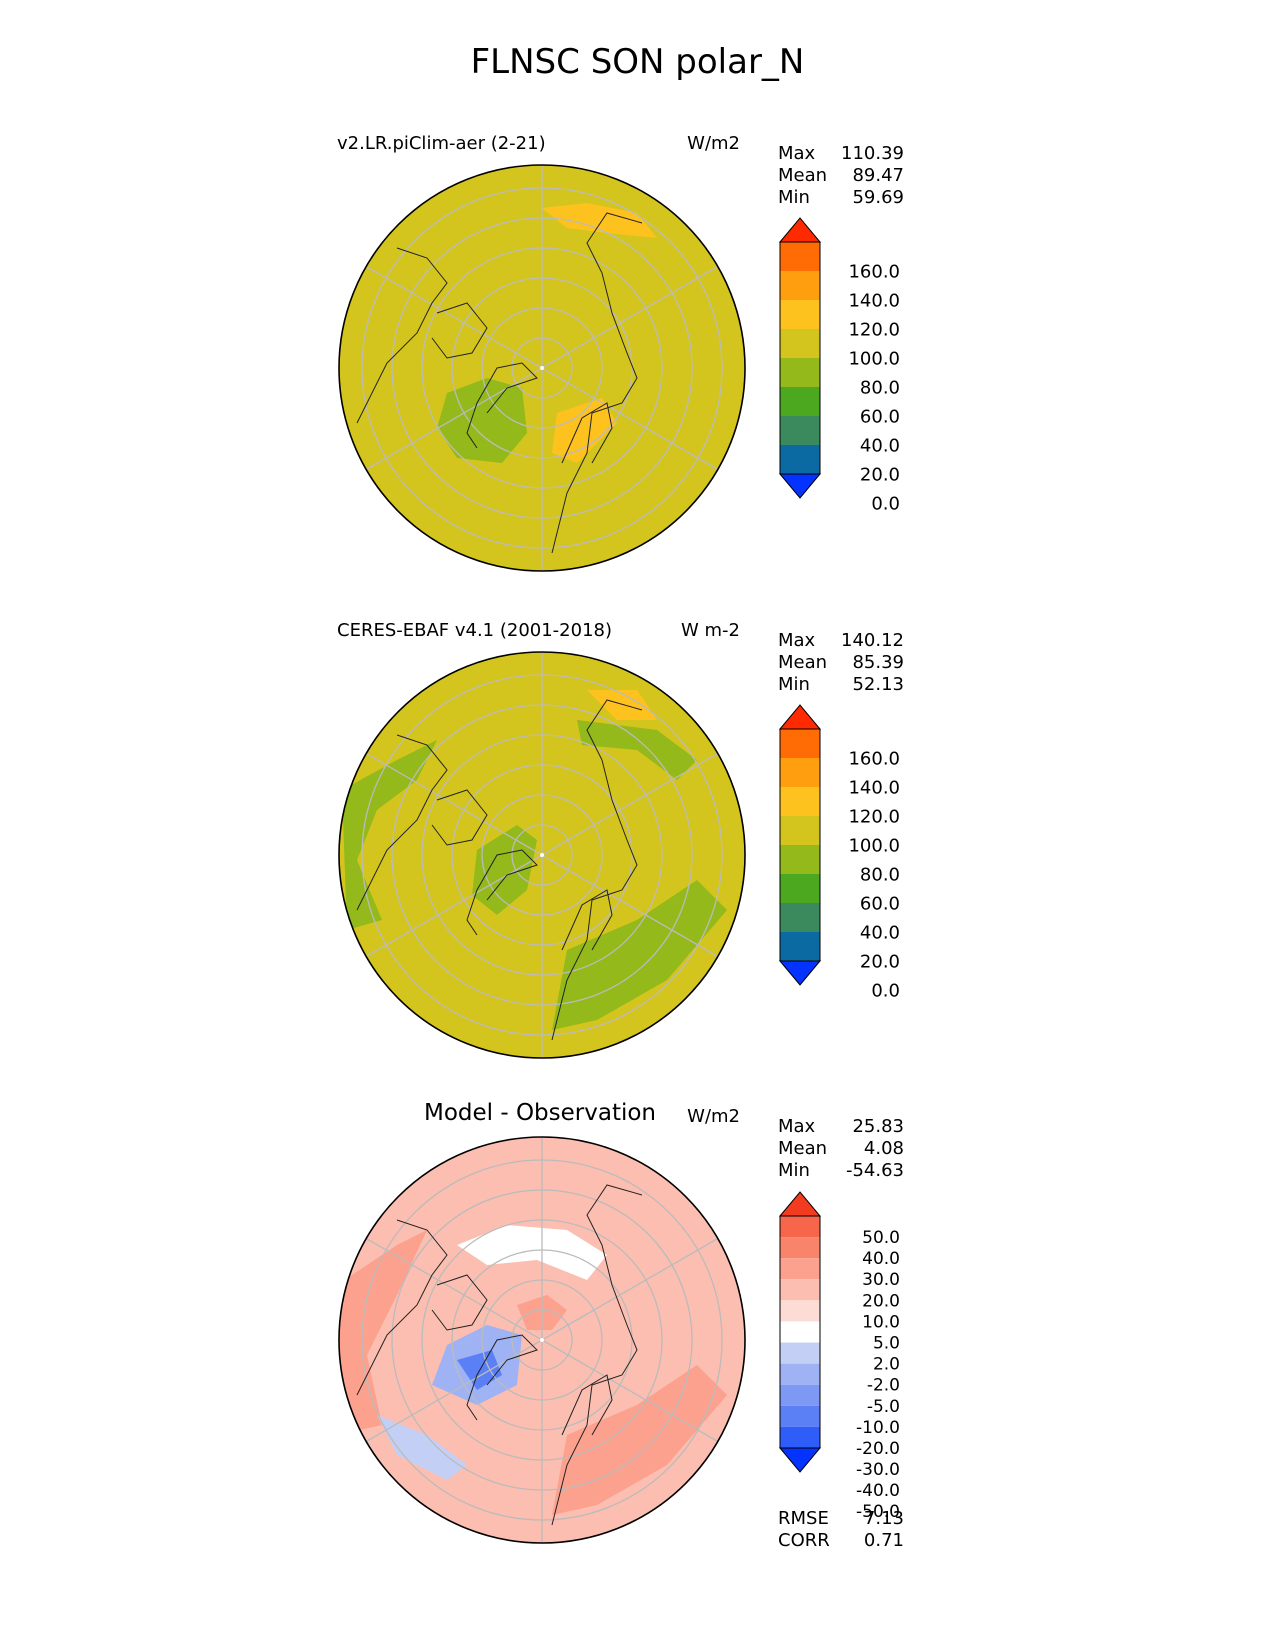  What do you see at coordinates (883, 1148) in the screenshot?
I see `stat-value: 4.08` at bounding box center [883, 1148].